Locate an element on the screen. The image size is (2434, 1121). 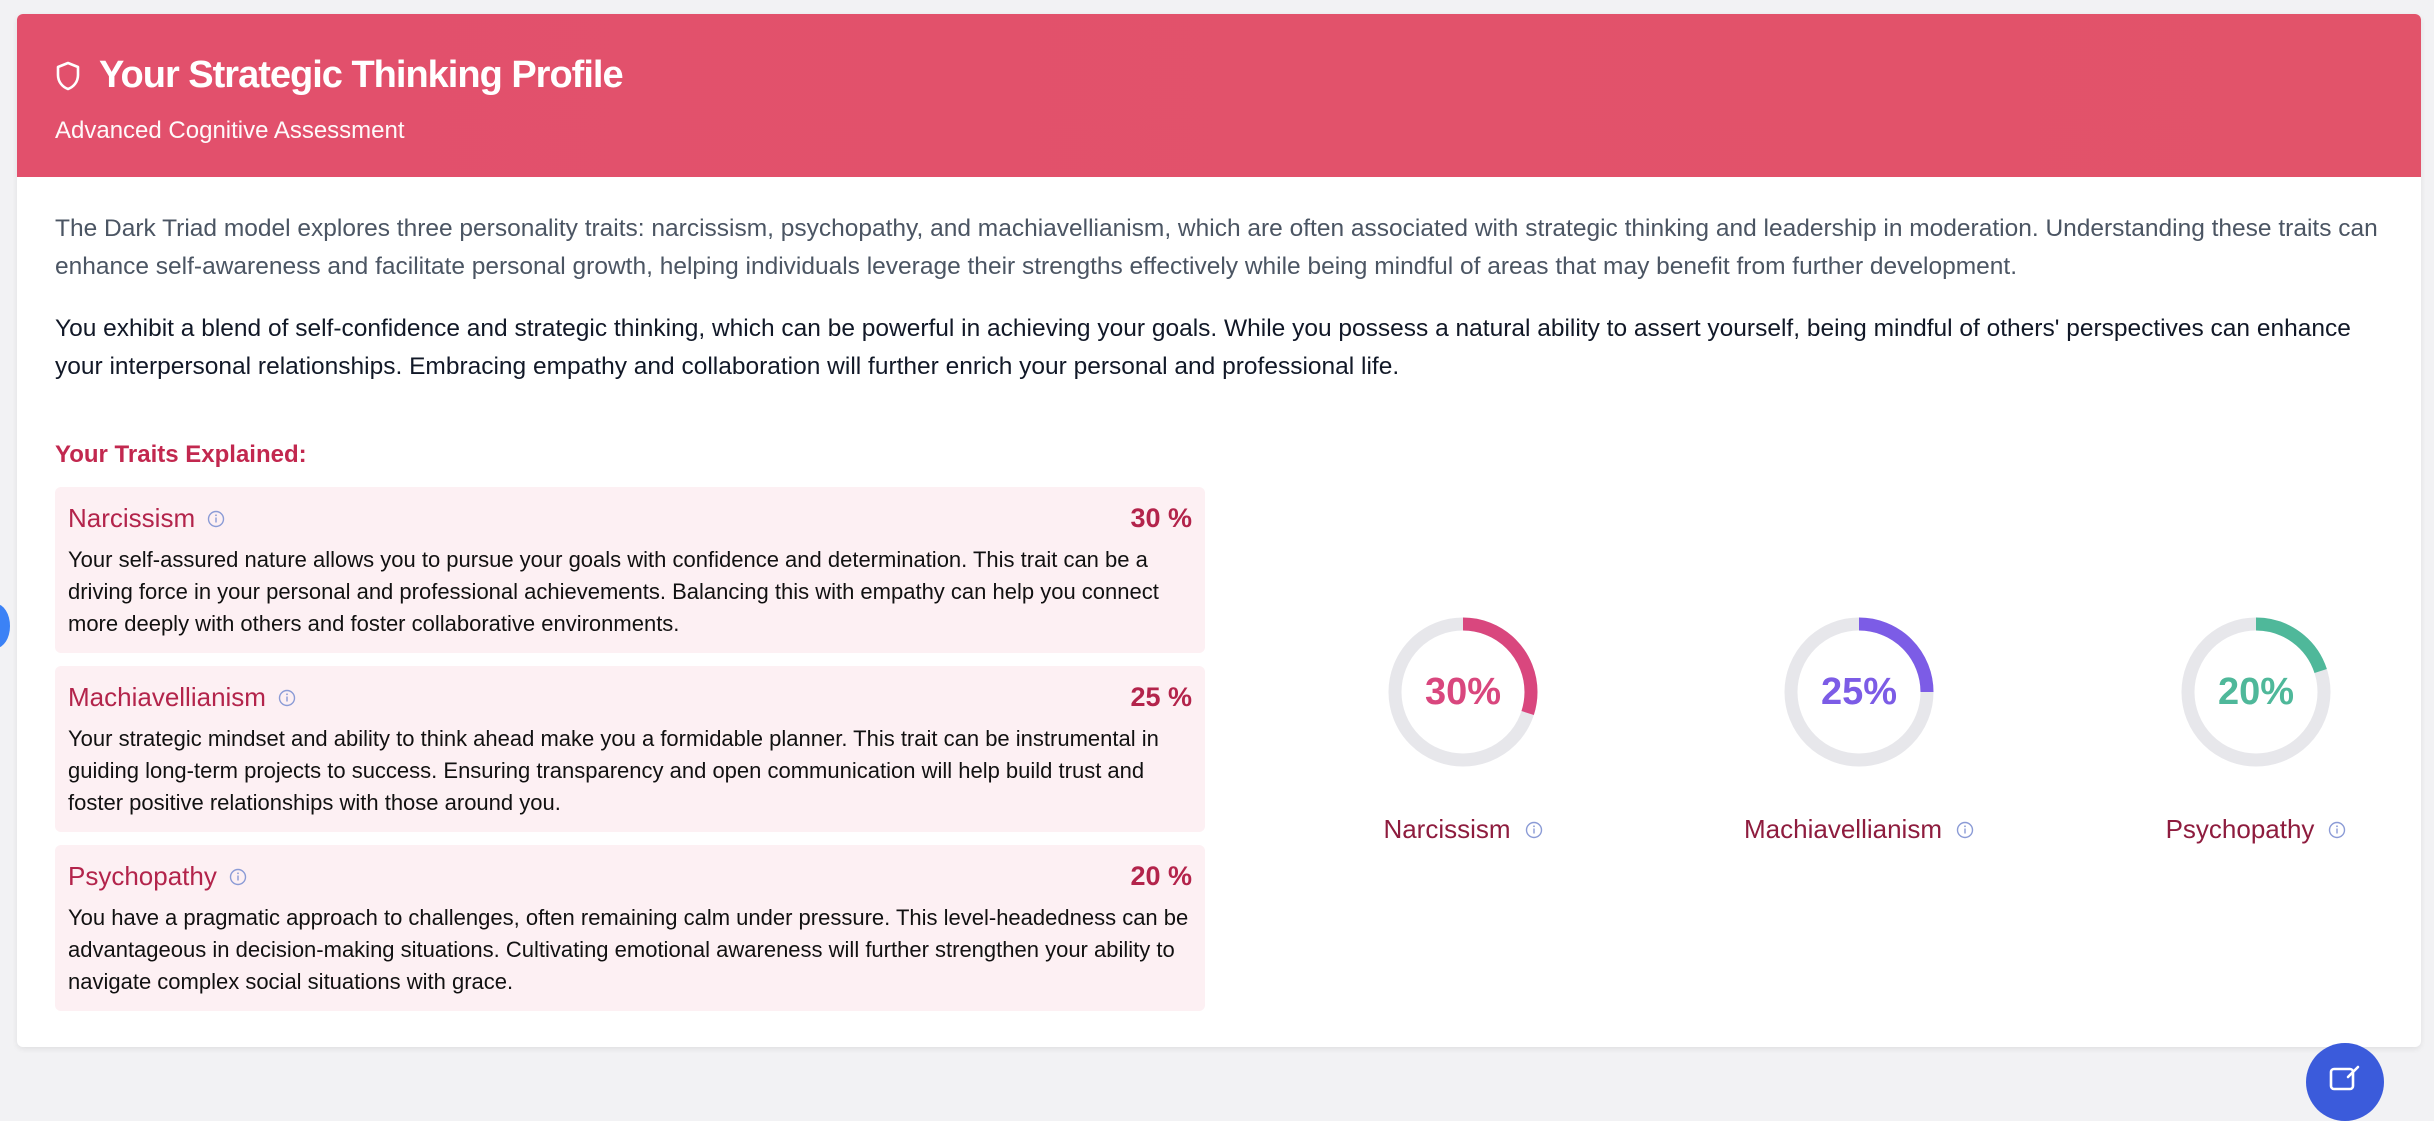
gauge-value: 30% is located at coordinates (1463, 692).